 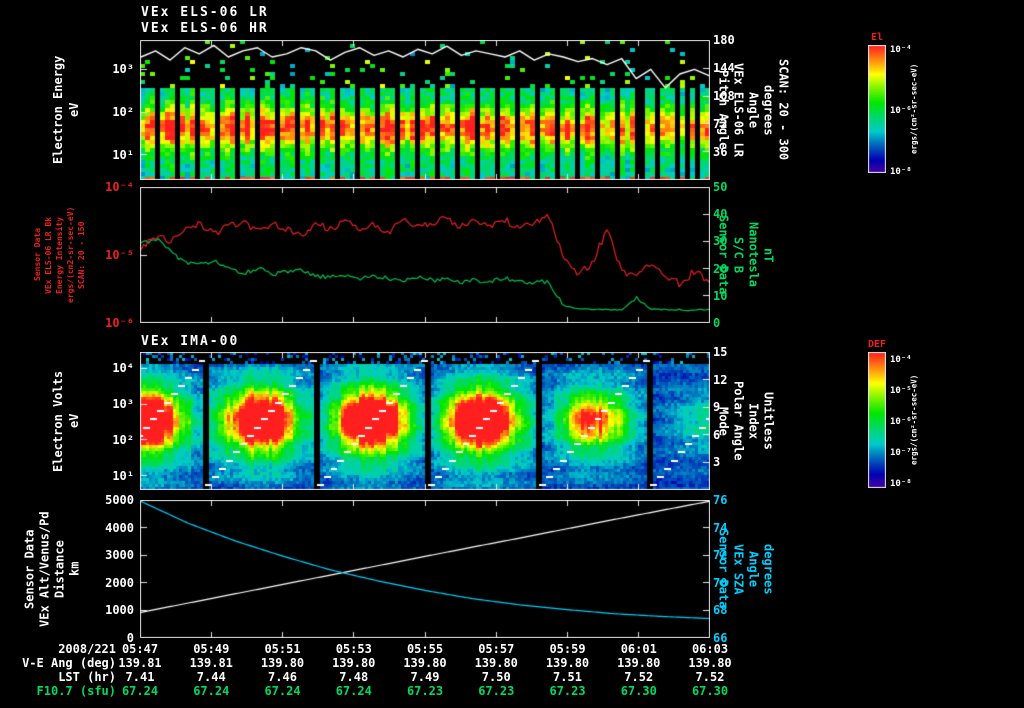 What do you see at coordinates (282, 677) in the screenshot?
I see `info-row-value: 7.46` at bounding box center [282, 677].